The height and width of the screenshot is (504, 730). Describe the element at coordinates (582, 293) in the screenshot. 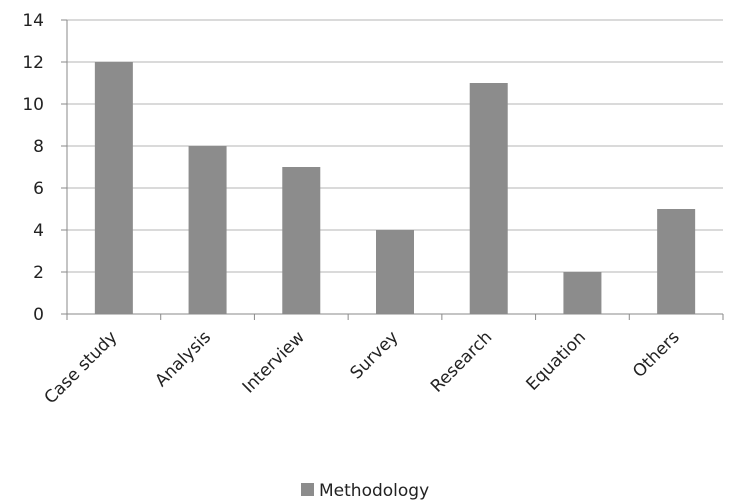

I see `bar-equation` at that location.